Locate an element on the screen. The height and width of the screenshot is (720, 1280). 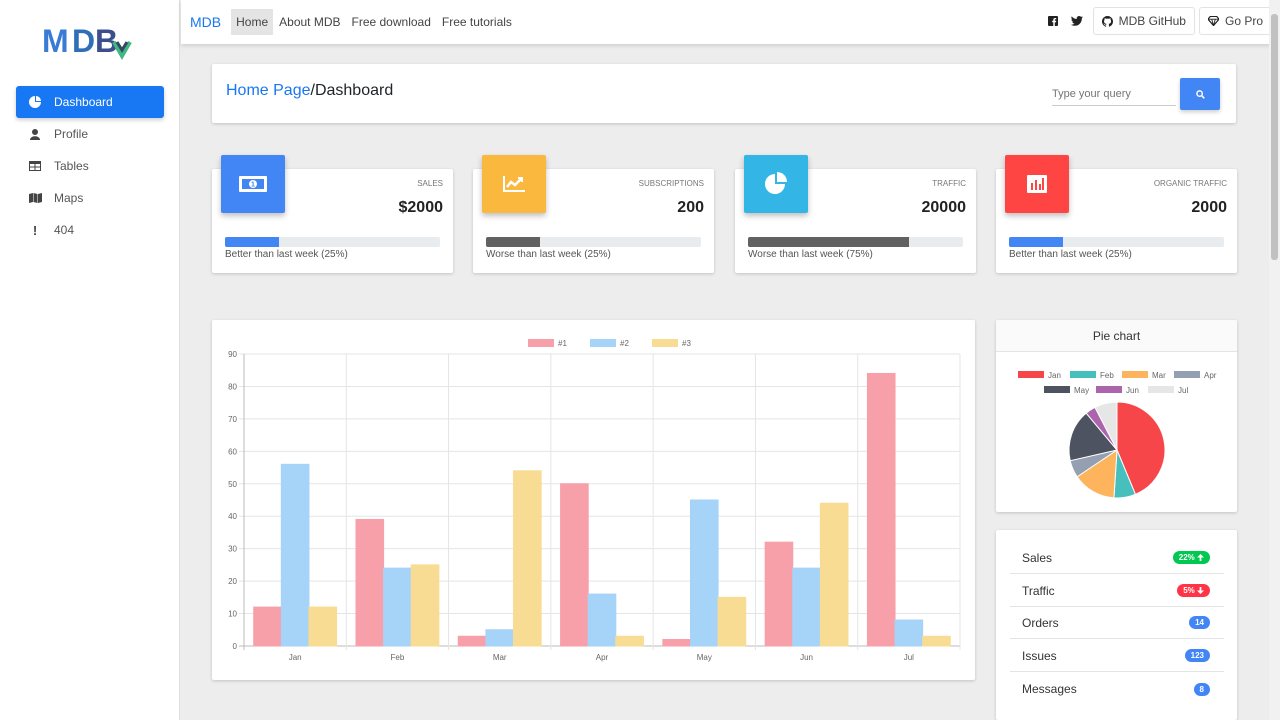
legend-label: Mar is located at coordinates (1159, 375).